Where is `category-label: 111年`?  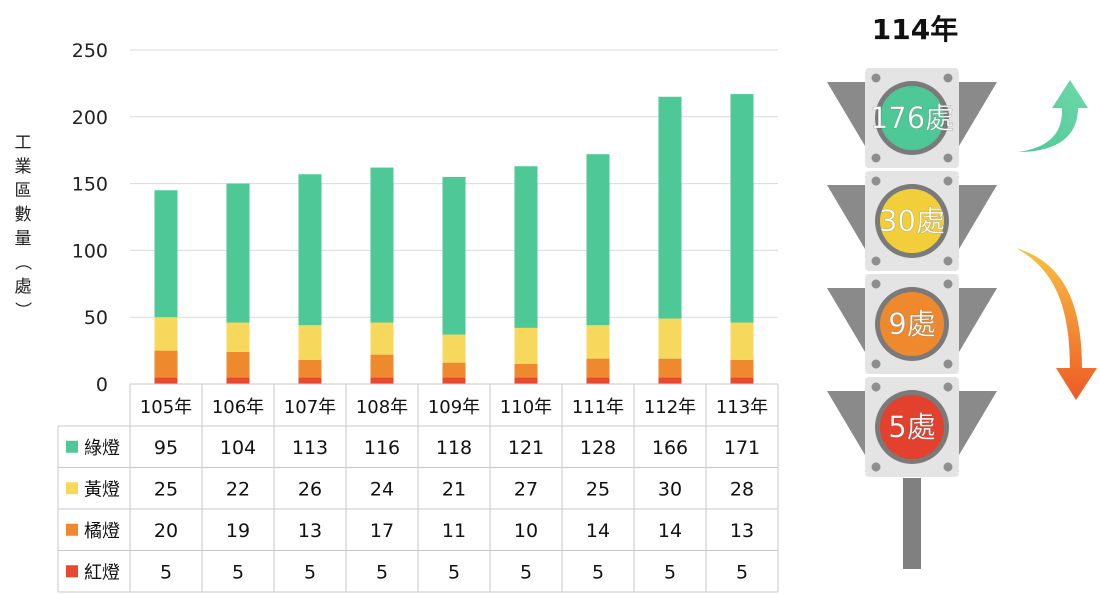
category-label: 111年 is located at coordinates (598, 407).